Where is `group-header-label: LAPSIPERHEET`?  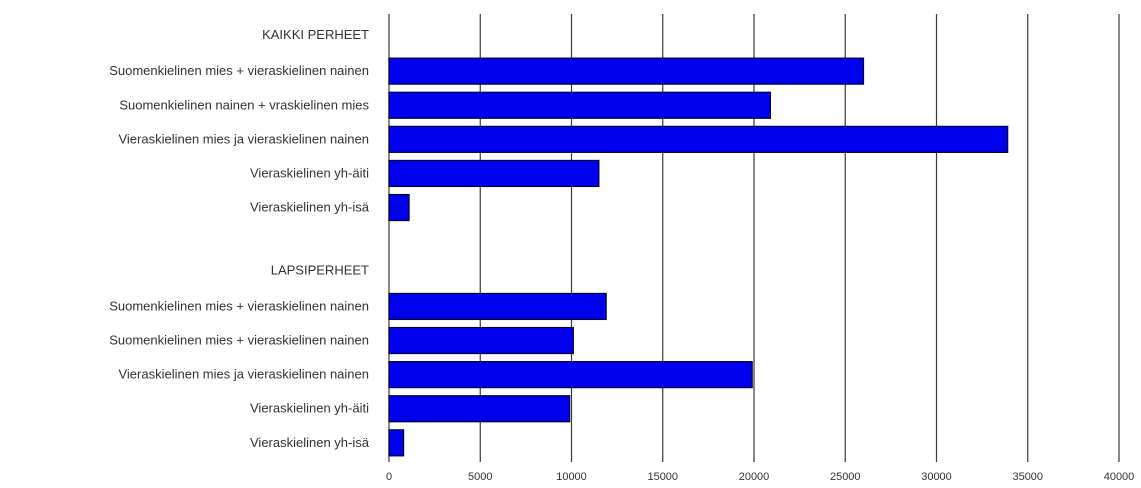 group-header-label: LAPSIPERHEET is located at coordinates (320, 269).